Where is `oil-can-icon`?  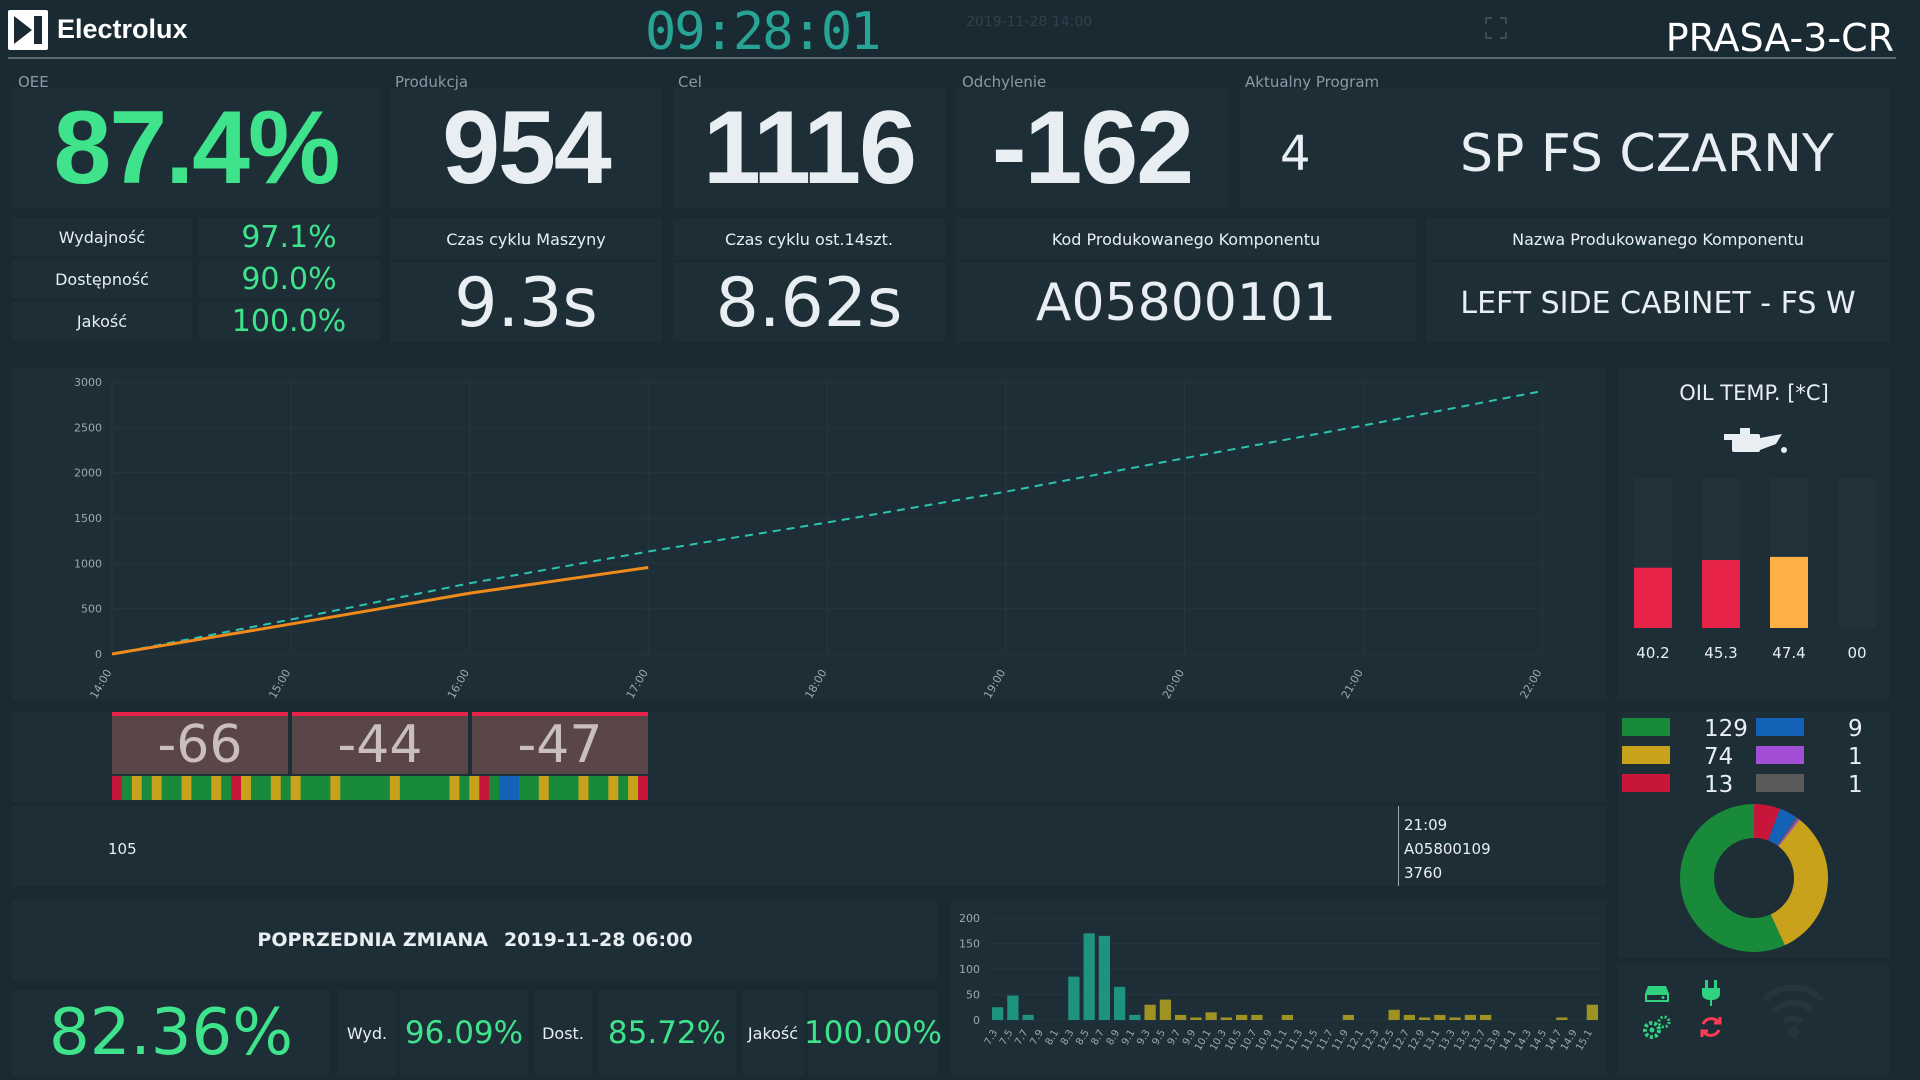
oil-can-icon is located at coordinates (1756, 440).